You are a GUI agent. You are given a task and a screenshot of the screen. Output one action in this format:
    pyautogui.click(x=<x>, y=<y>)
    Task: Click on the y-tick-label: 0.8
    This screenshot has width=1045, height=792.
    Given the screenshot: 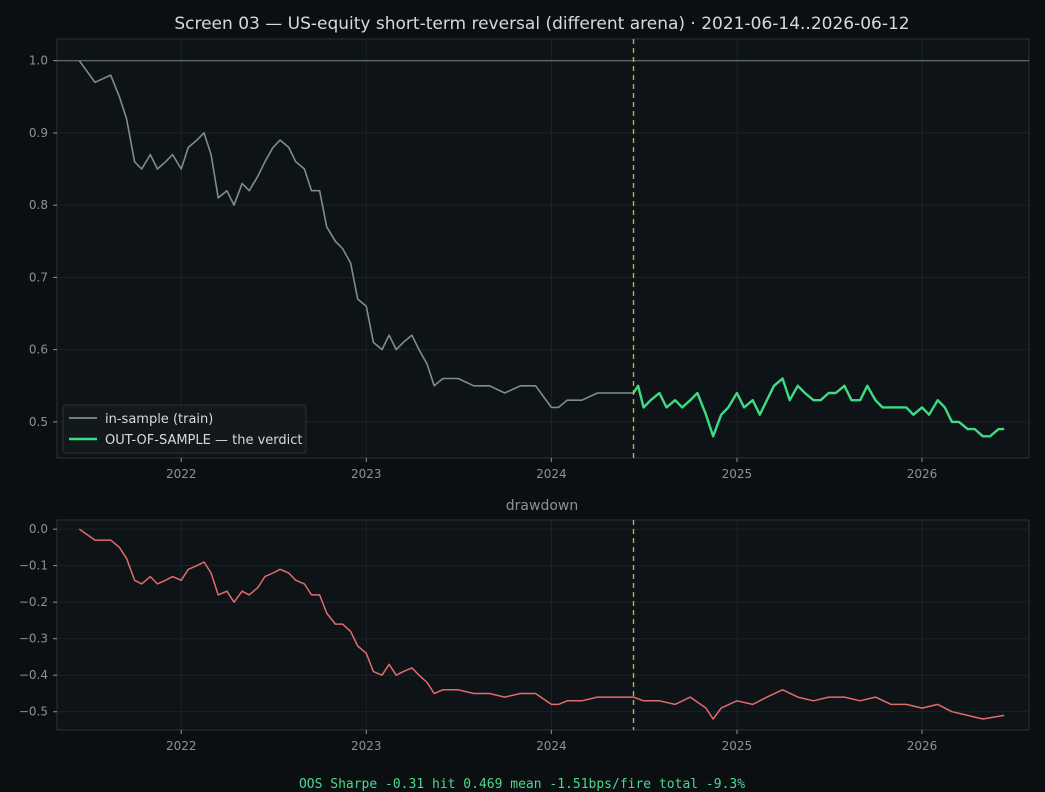 What is the action you would take?
    pyautogui.click(x=38, y=205)
    